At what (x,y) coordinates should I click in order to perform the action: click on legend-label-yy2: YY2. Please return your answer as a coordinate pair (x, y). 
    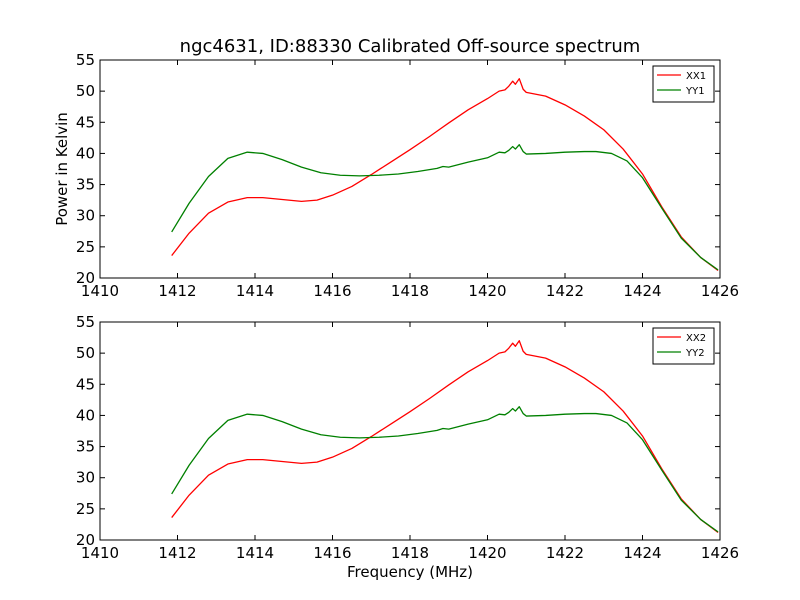
    Looking at the image, I should click on (695, 353).